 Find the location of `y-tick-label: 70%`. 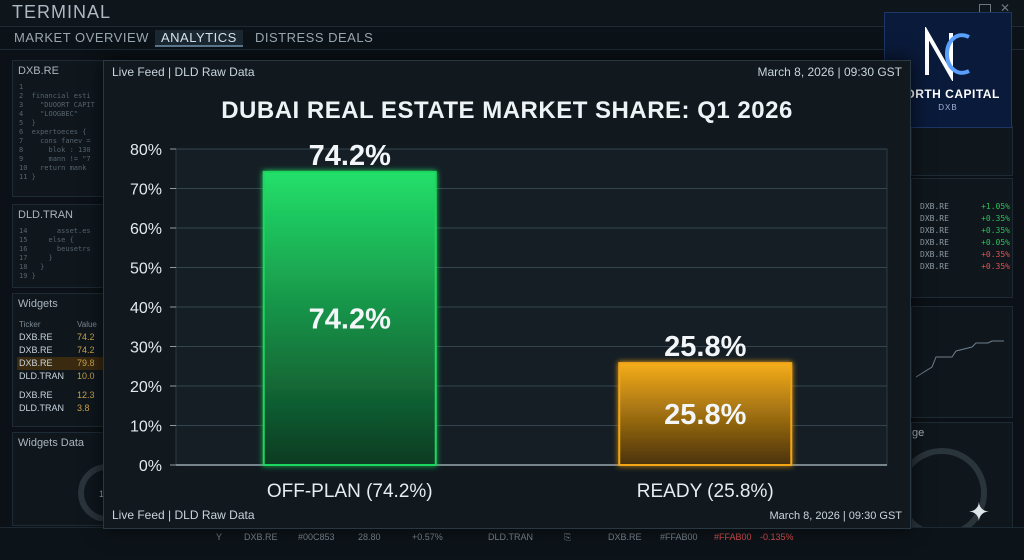

y-tick-label: 70% is located at coordinates (146, 190).